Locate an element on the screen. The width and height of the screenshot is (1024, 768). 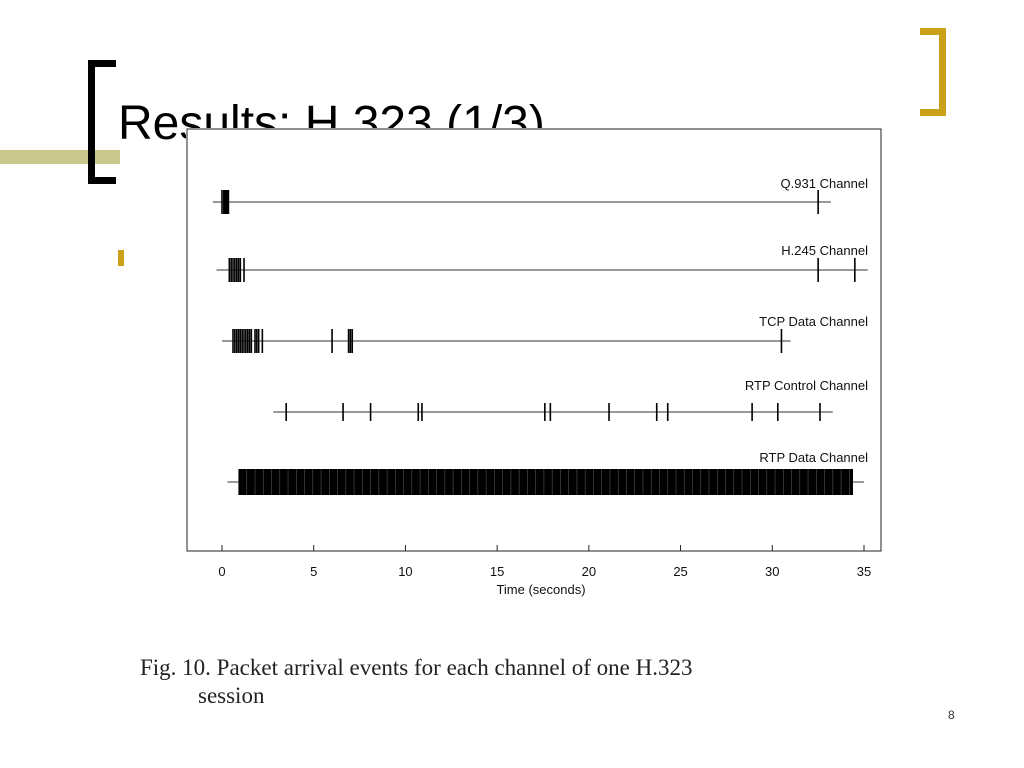
series-label: TCP Data Channel is located at coordinates (813, 321).